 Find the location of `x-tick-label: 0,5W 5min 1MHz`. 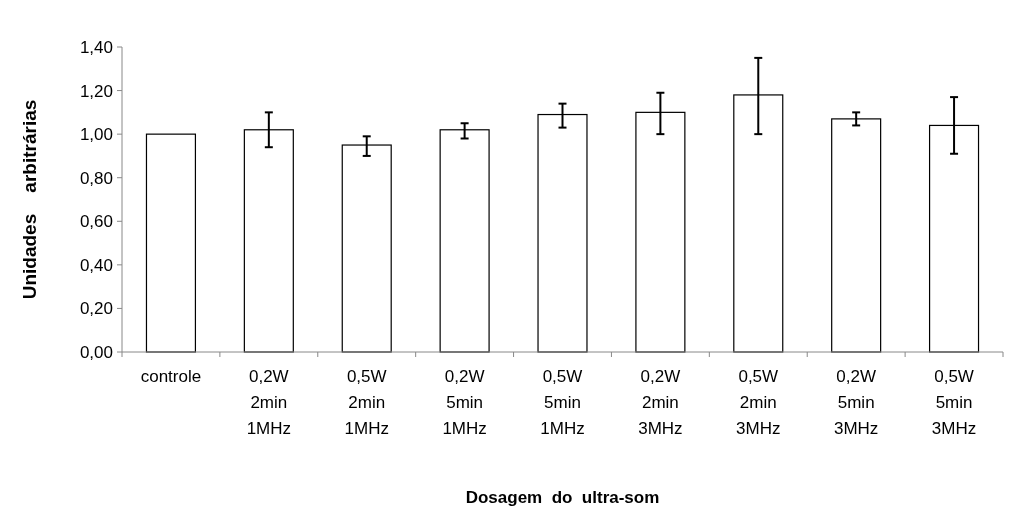

x-tick-label: 0,5W 5min 1MHz is located at coordinates (562, 402).